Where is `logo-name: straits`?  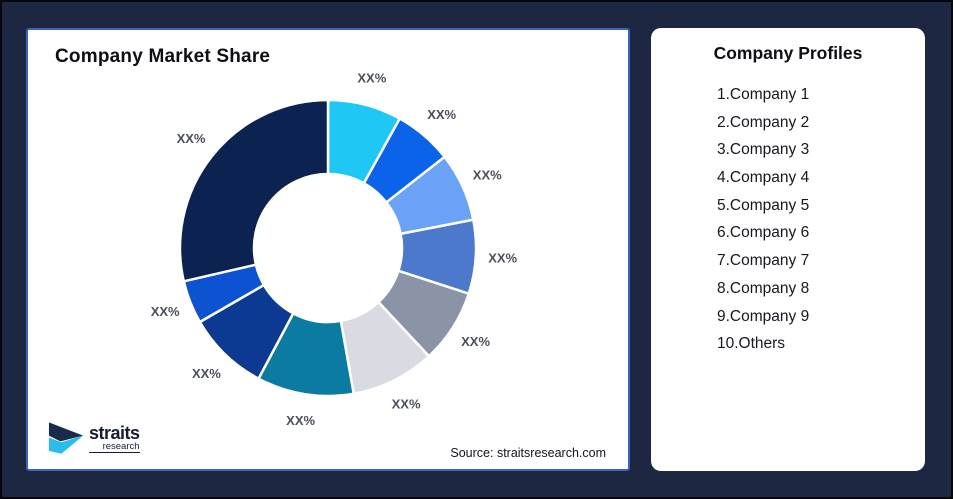 logo-name: straits is located at coordinates (114, 432).